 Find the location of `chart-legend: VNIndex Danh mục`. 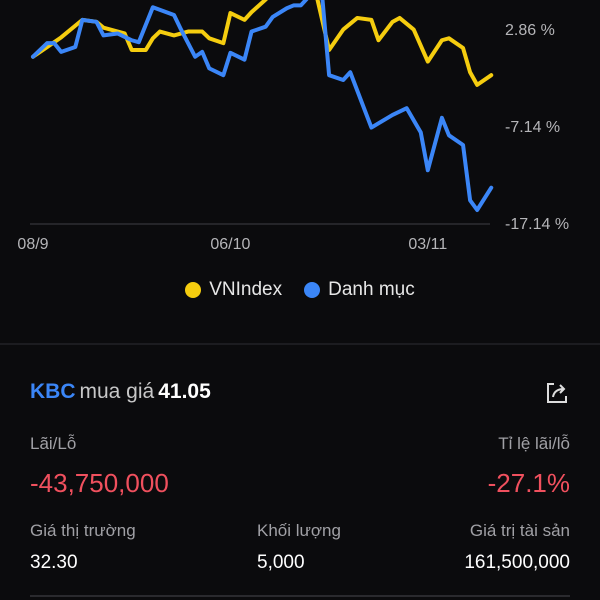

chart-legend: VNIndex Danh mục is located at coordinates (300, 290).